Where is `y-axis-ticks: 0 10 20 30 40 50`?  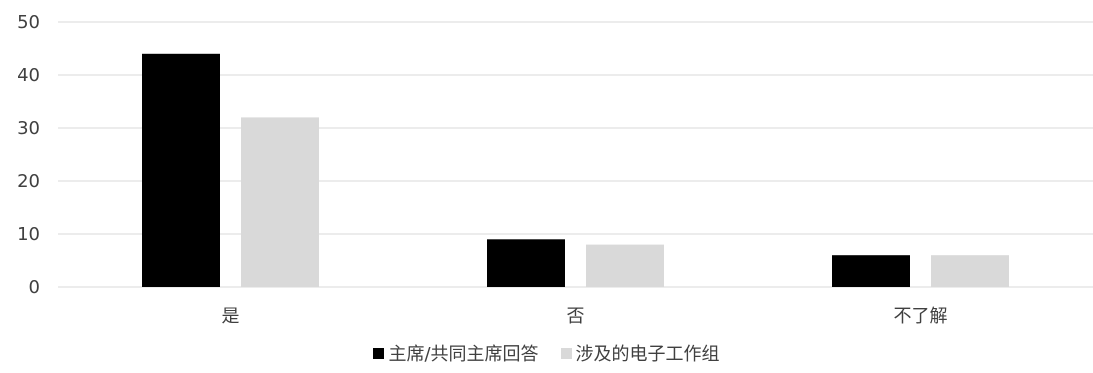 y-axis-ticks: 0 10 20 30 40 50 is located at coordinates (28, 155).